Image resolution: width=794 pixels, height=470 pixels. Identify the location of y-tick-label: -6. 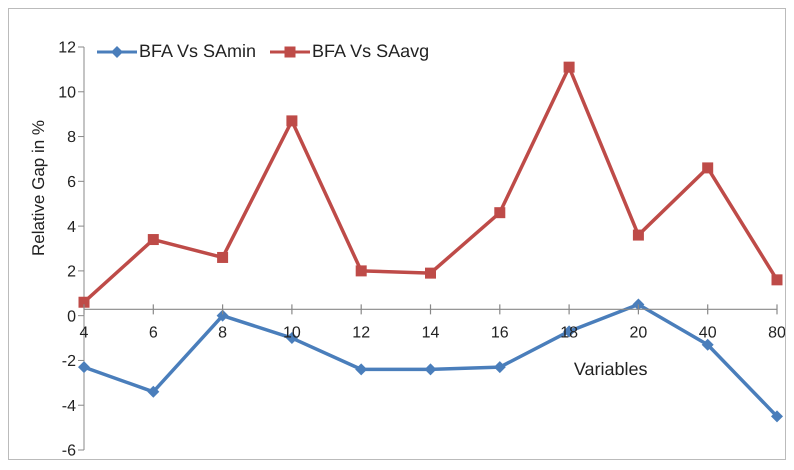
(69, 451).